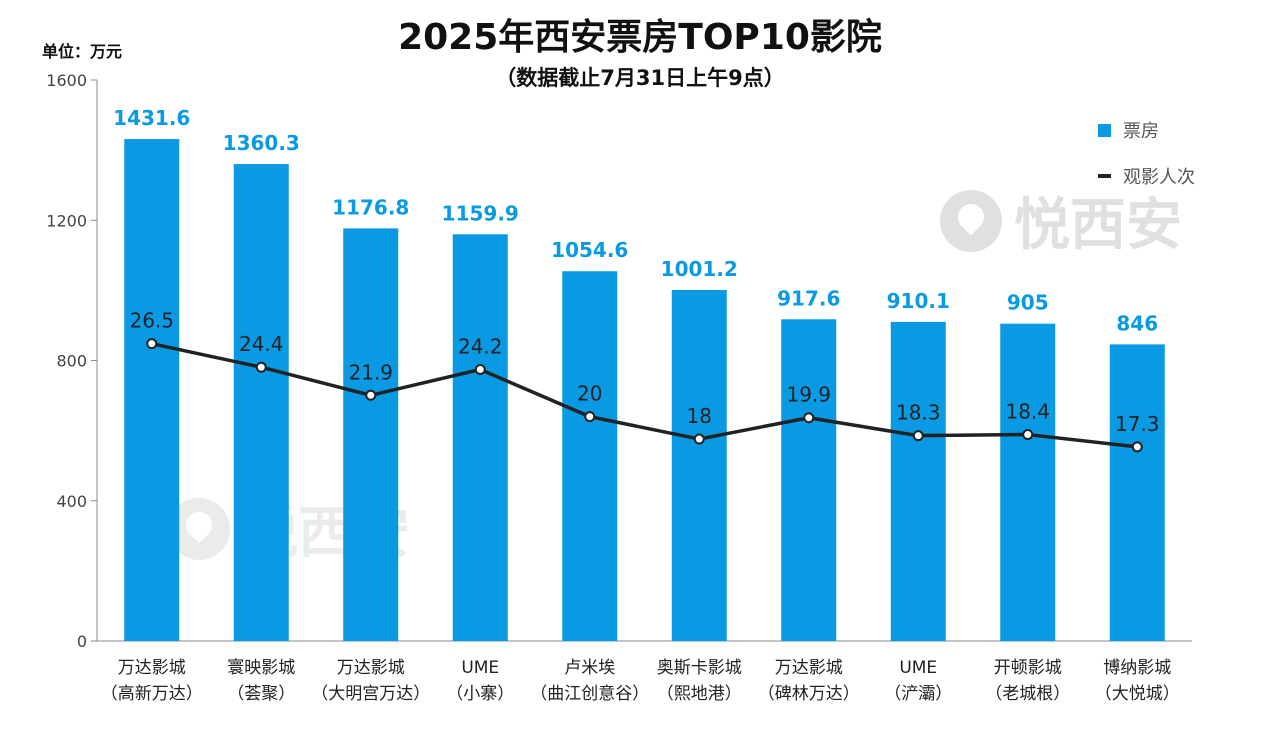 The width and height of the screenshot is (1280, 731). Describe the element at coordinates (66, 80) in the screenshot. I see `y-tick-label: 1600` at that location.